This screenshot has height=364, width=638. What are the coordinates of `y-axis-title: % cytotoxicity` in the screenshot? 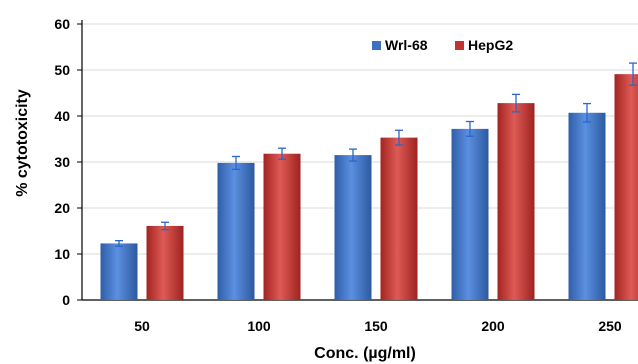 It's located at (22, 143).